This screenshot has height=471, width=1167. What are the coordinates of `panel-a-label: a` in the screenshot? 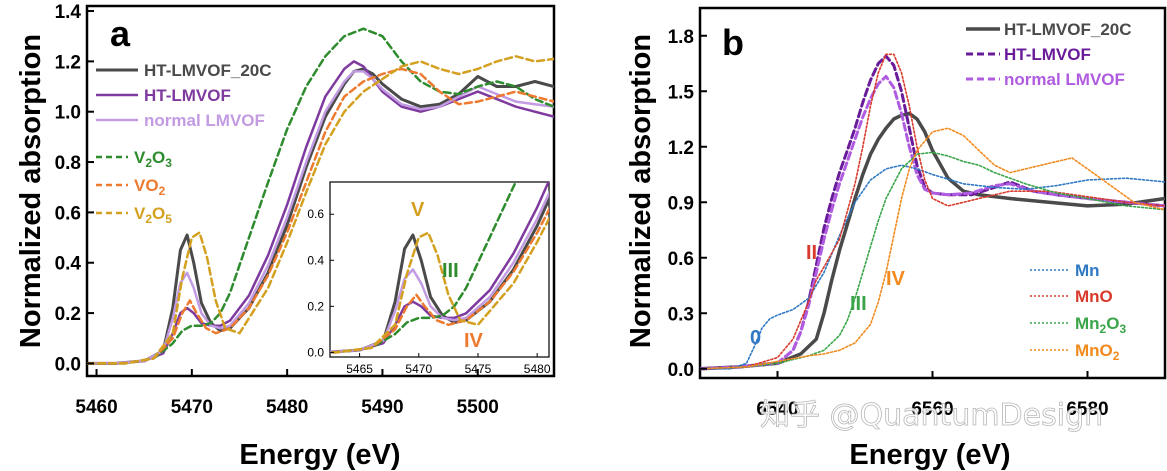 It's located at (120, 33).